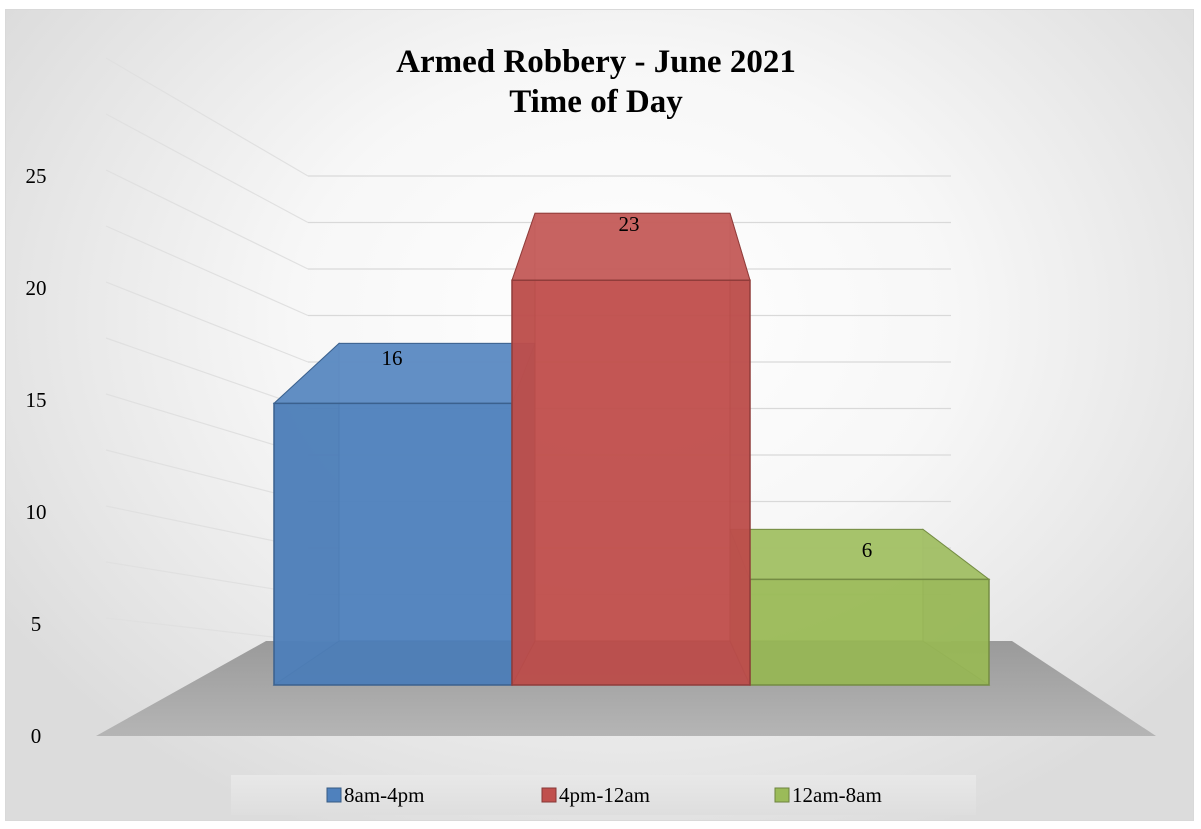 Image resolution: width=1201 pixels, height=829 pixels. I want to click on legend-box, so click(603, 795).